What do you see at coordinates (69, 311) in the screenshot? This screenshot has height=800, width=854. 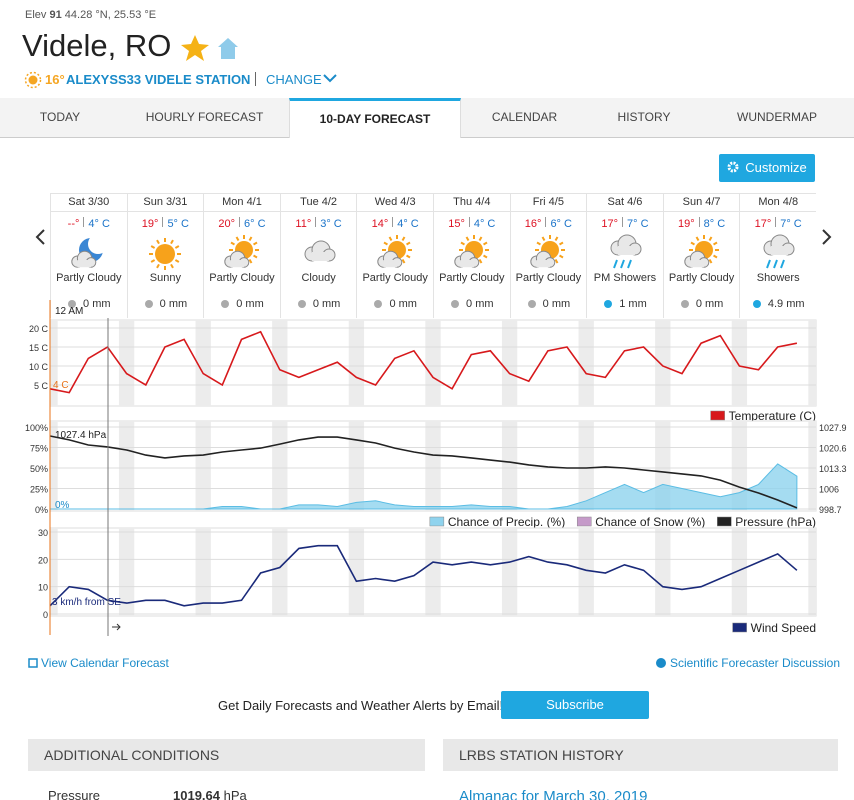 I see `annotation: 12 AM` at bounding box center [69, 311].